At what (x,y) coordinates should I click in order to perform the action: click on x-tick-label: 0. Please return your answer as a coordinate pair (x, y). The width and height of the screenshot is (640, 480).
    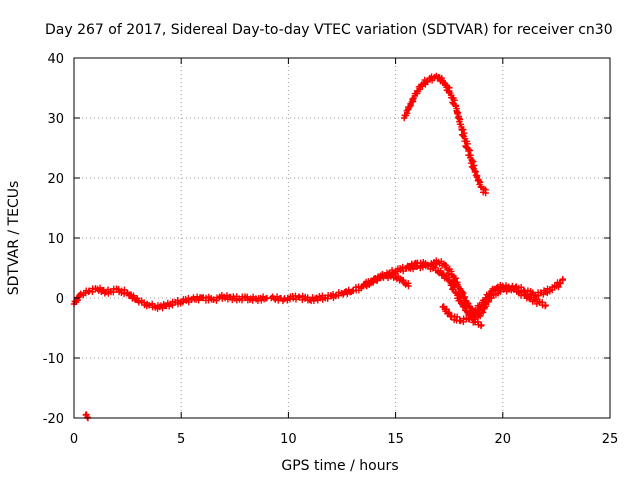
    Looking at the image, I should click on (74, 439).